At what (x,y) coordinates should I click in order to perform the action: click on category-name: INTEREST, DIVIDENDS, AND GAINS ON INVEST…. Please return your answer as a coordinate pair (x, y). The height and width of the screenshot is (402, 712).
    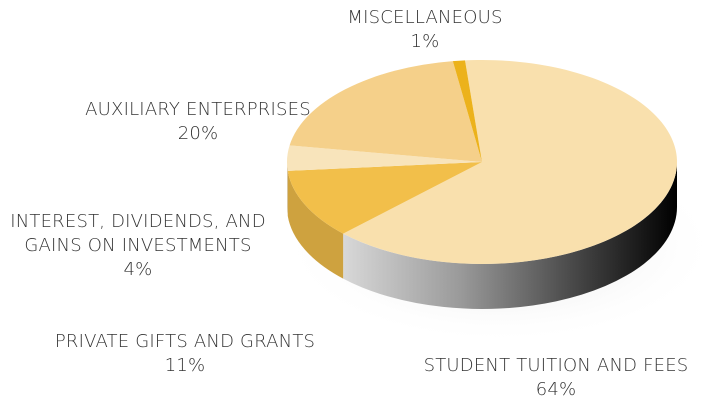
    Looking at the image, I should click on (138, 233).